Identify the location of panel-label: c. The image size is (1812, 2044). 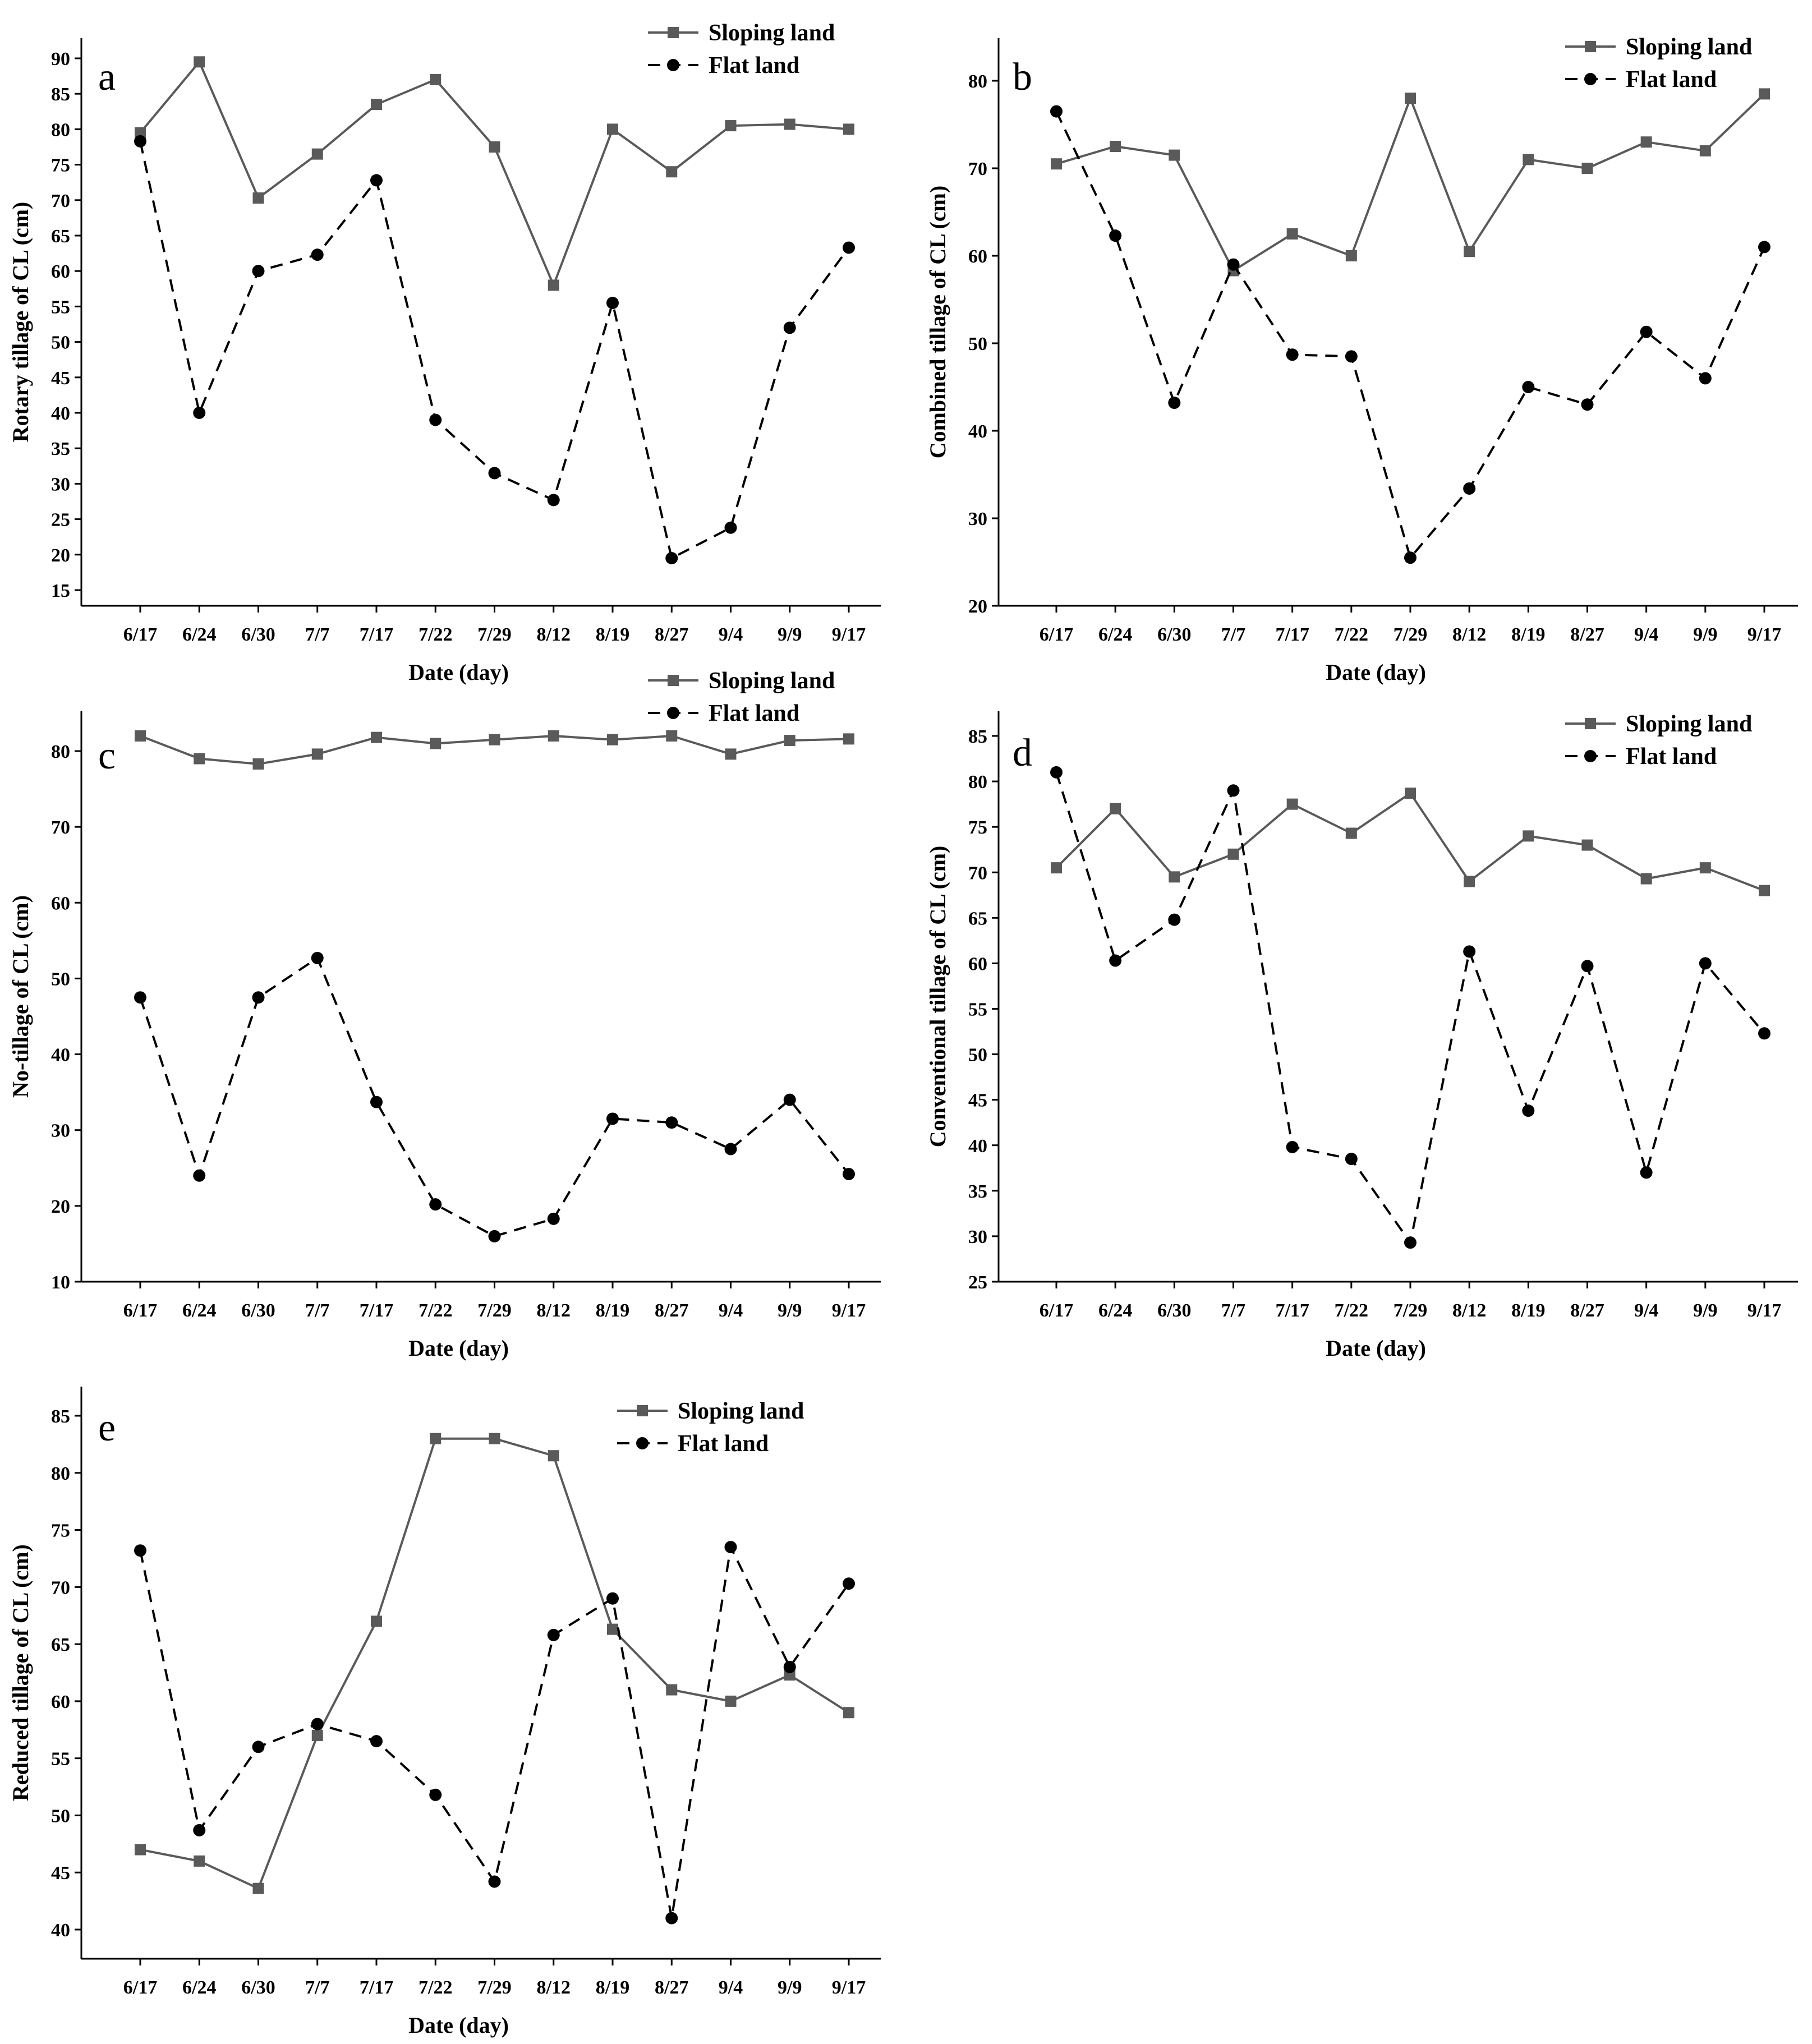
(107, 756).